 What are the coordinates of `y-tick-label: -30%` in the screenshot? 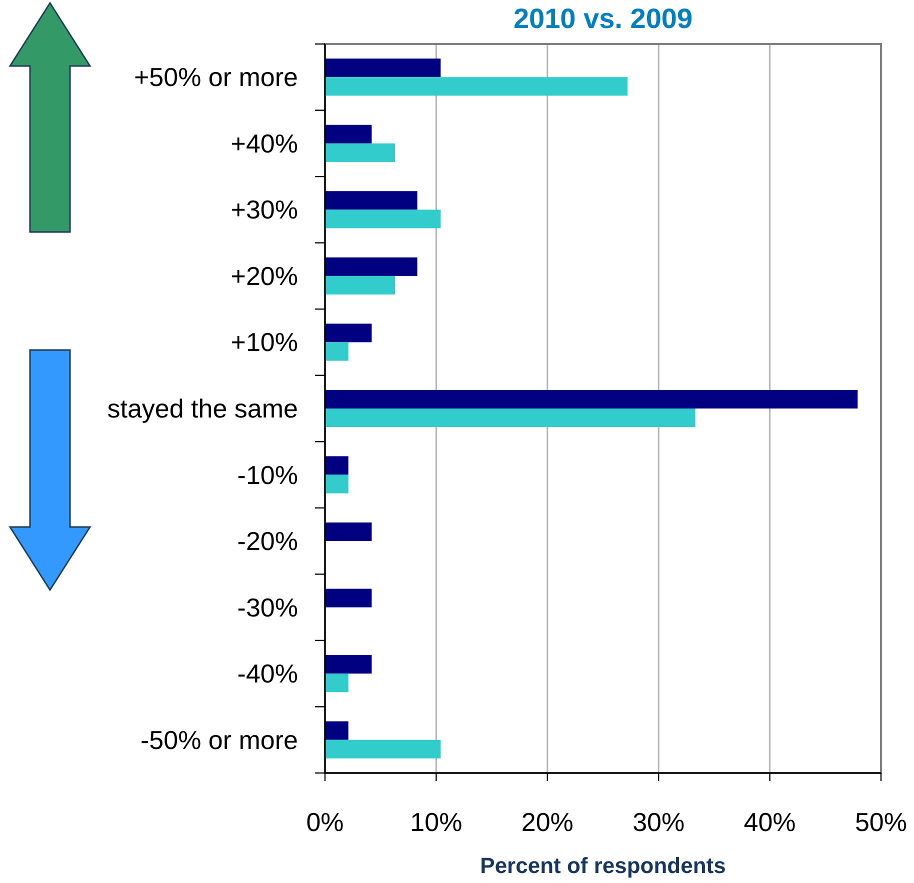 It's located at (267, 607).